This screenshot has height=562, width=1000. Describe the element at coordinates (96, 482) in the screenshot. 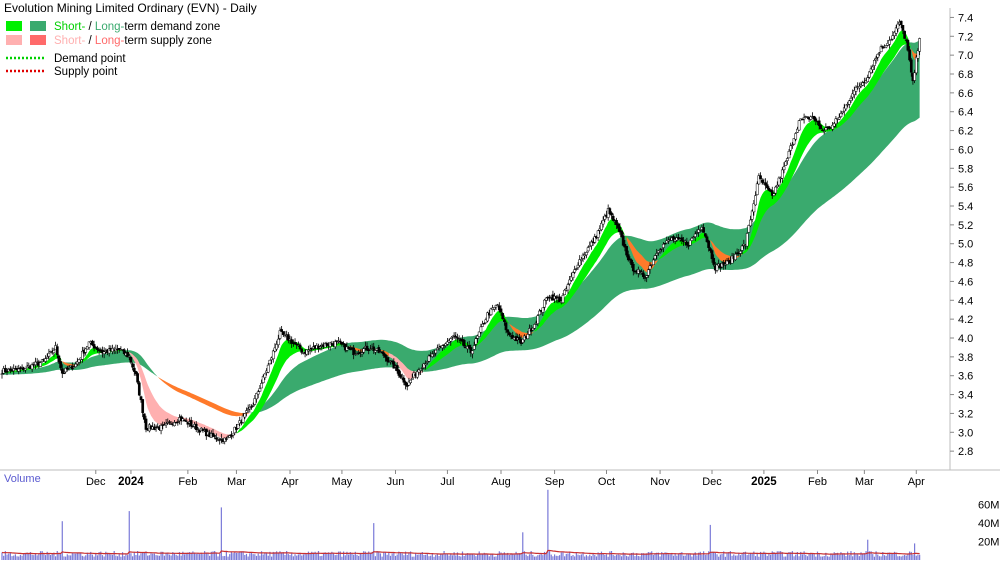

I see `time-tick-label: Dec` at that location.